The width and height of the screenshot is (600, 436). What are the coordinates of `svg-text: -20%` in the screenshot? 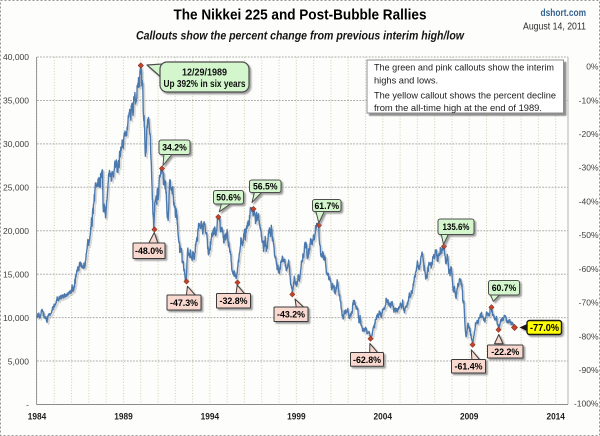 It's located at (589, 134).